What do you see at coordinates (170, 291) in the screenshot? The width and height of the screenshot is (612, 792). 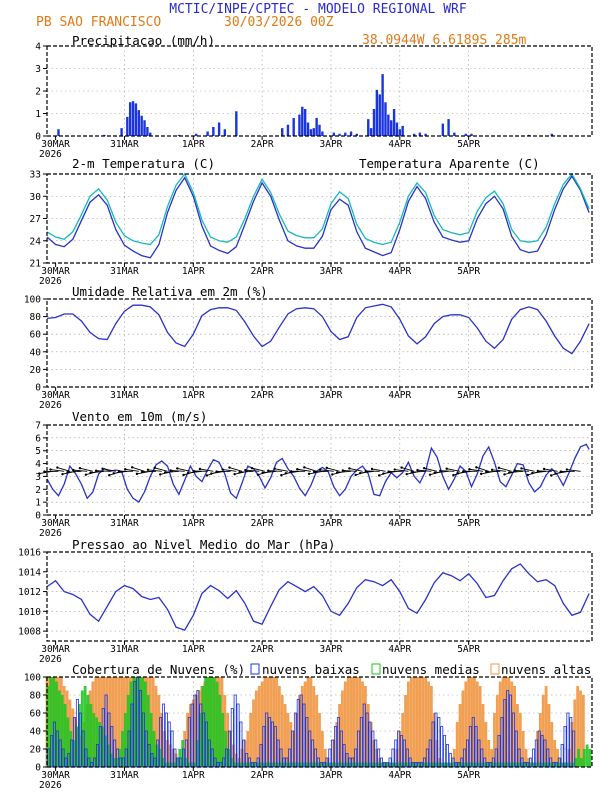 I see `humidity-title: Umidade Relativa em 2m (%)` at bounding box center [170, 291].